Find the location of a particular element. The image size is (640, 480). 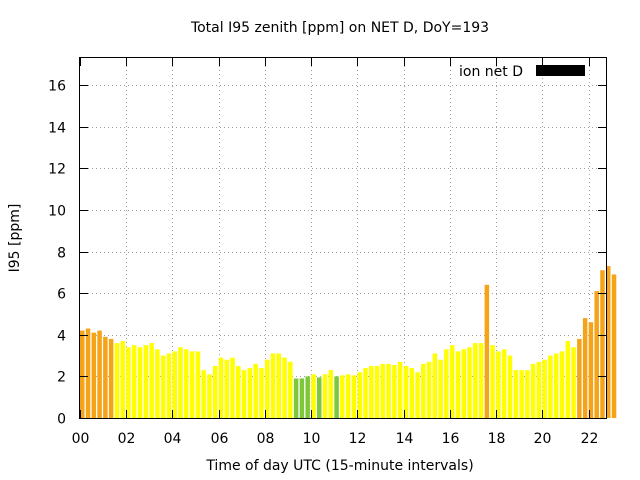

x-tick-label: 12 is located at coordinates (358, 439).